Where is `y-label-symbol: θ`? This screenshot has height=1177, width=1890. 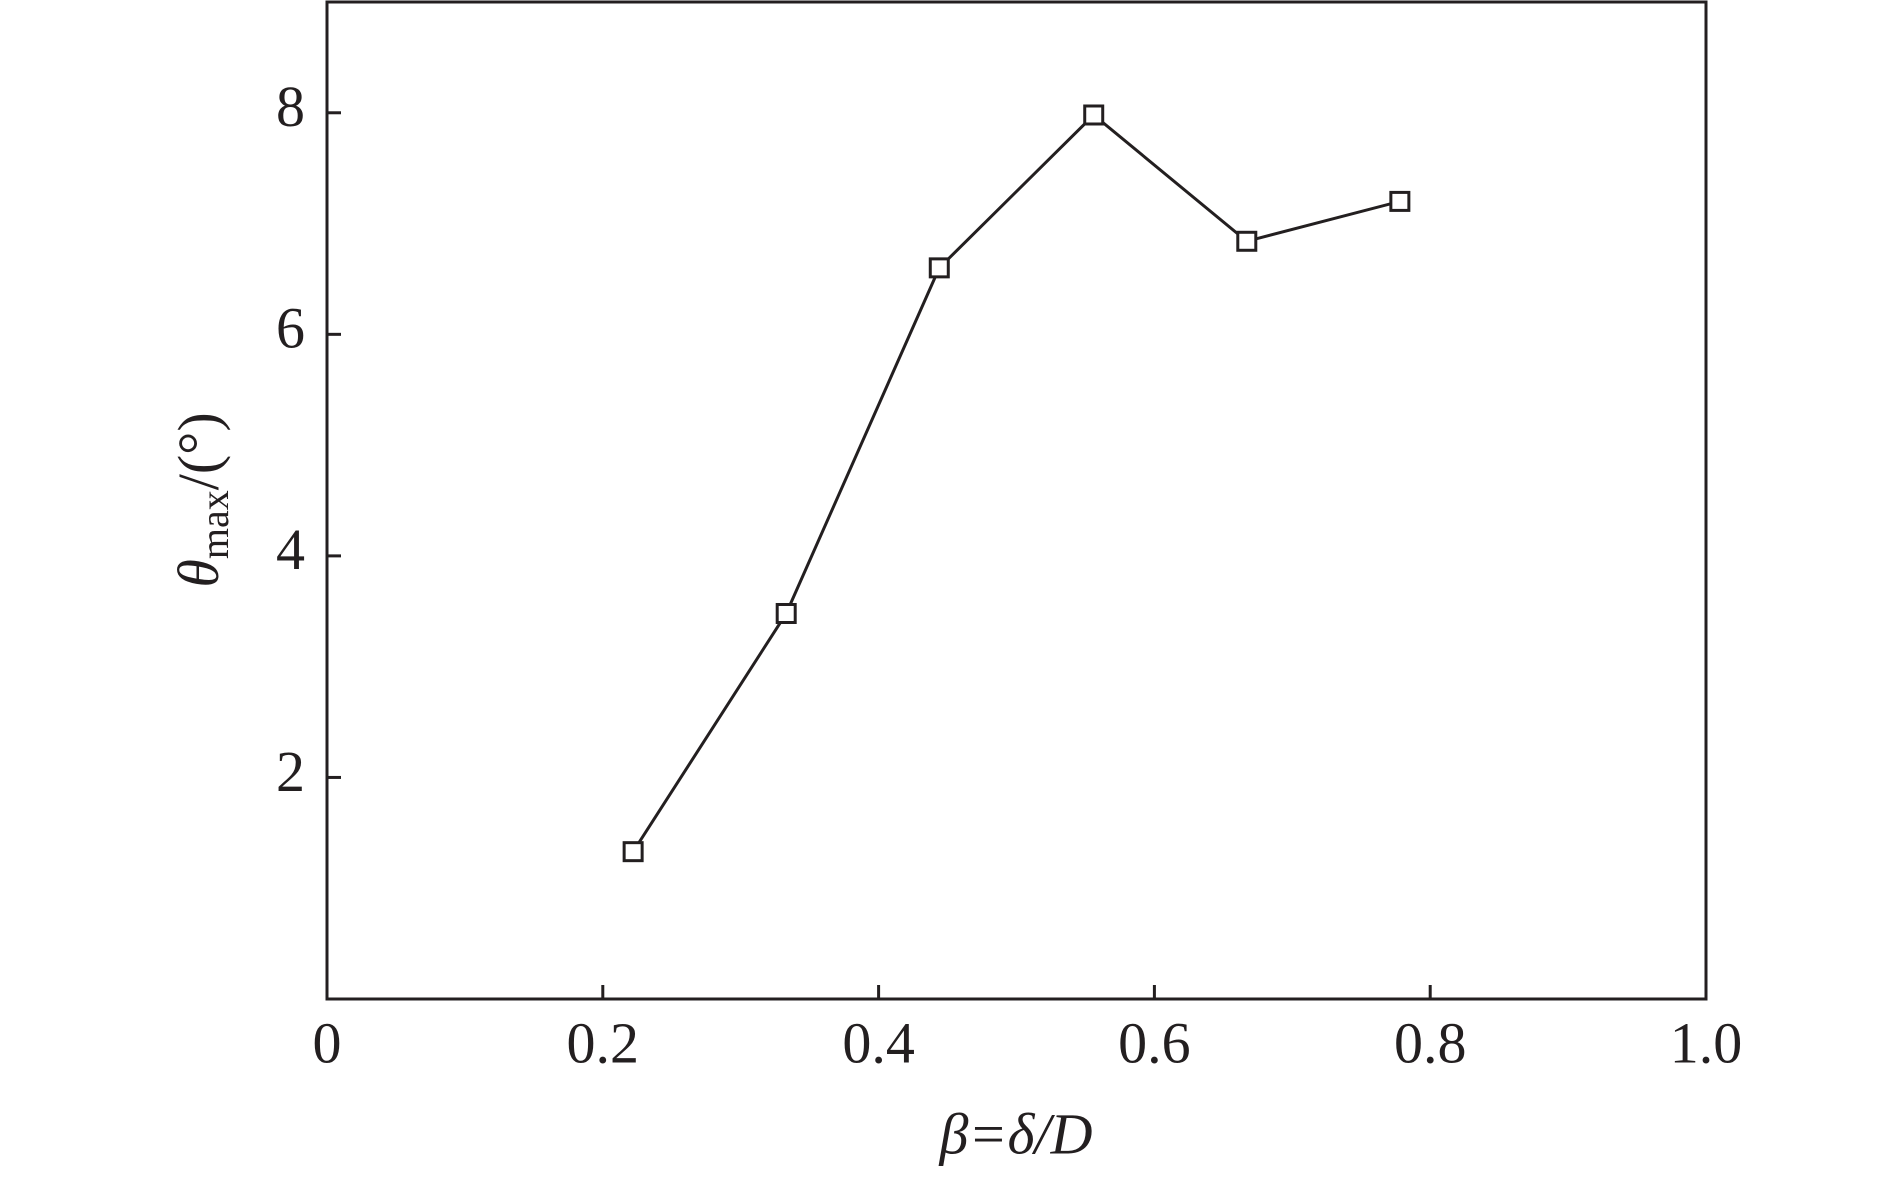 y-label-symbol: θ is located at coordinates (198, 573).